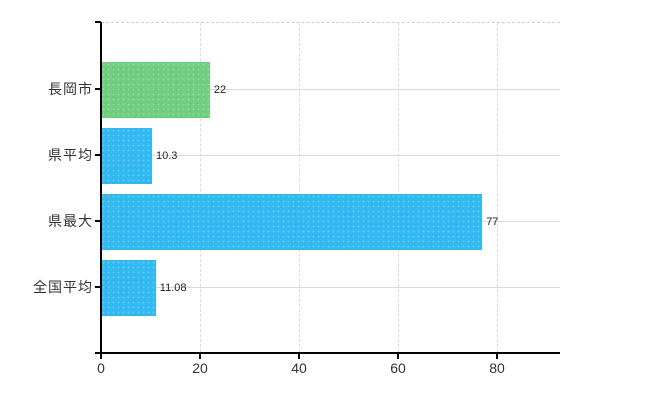  What do you see at coordinates (327, 353) in the screenshot?
I see `x-axis-line` at bounding box center [327, 353].